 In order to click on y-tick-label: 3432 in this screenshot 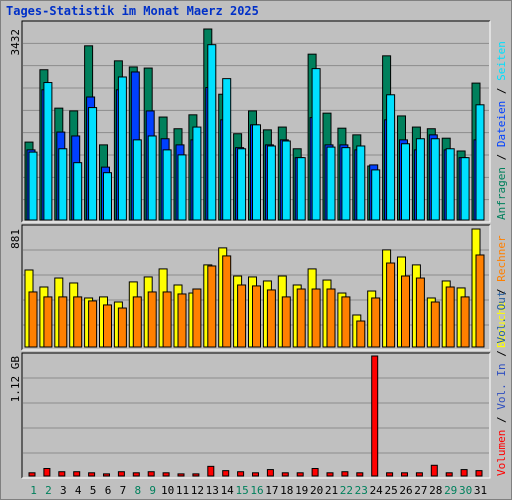, I will do `click(15, 42)`.